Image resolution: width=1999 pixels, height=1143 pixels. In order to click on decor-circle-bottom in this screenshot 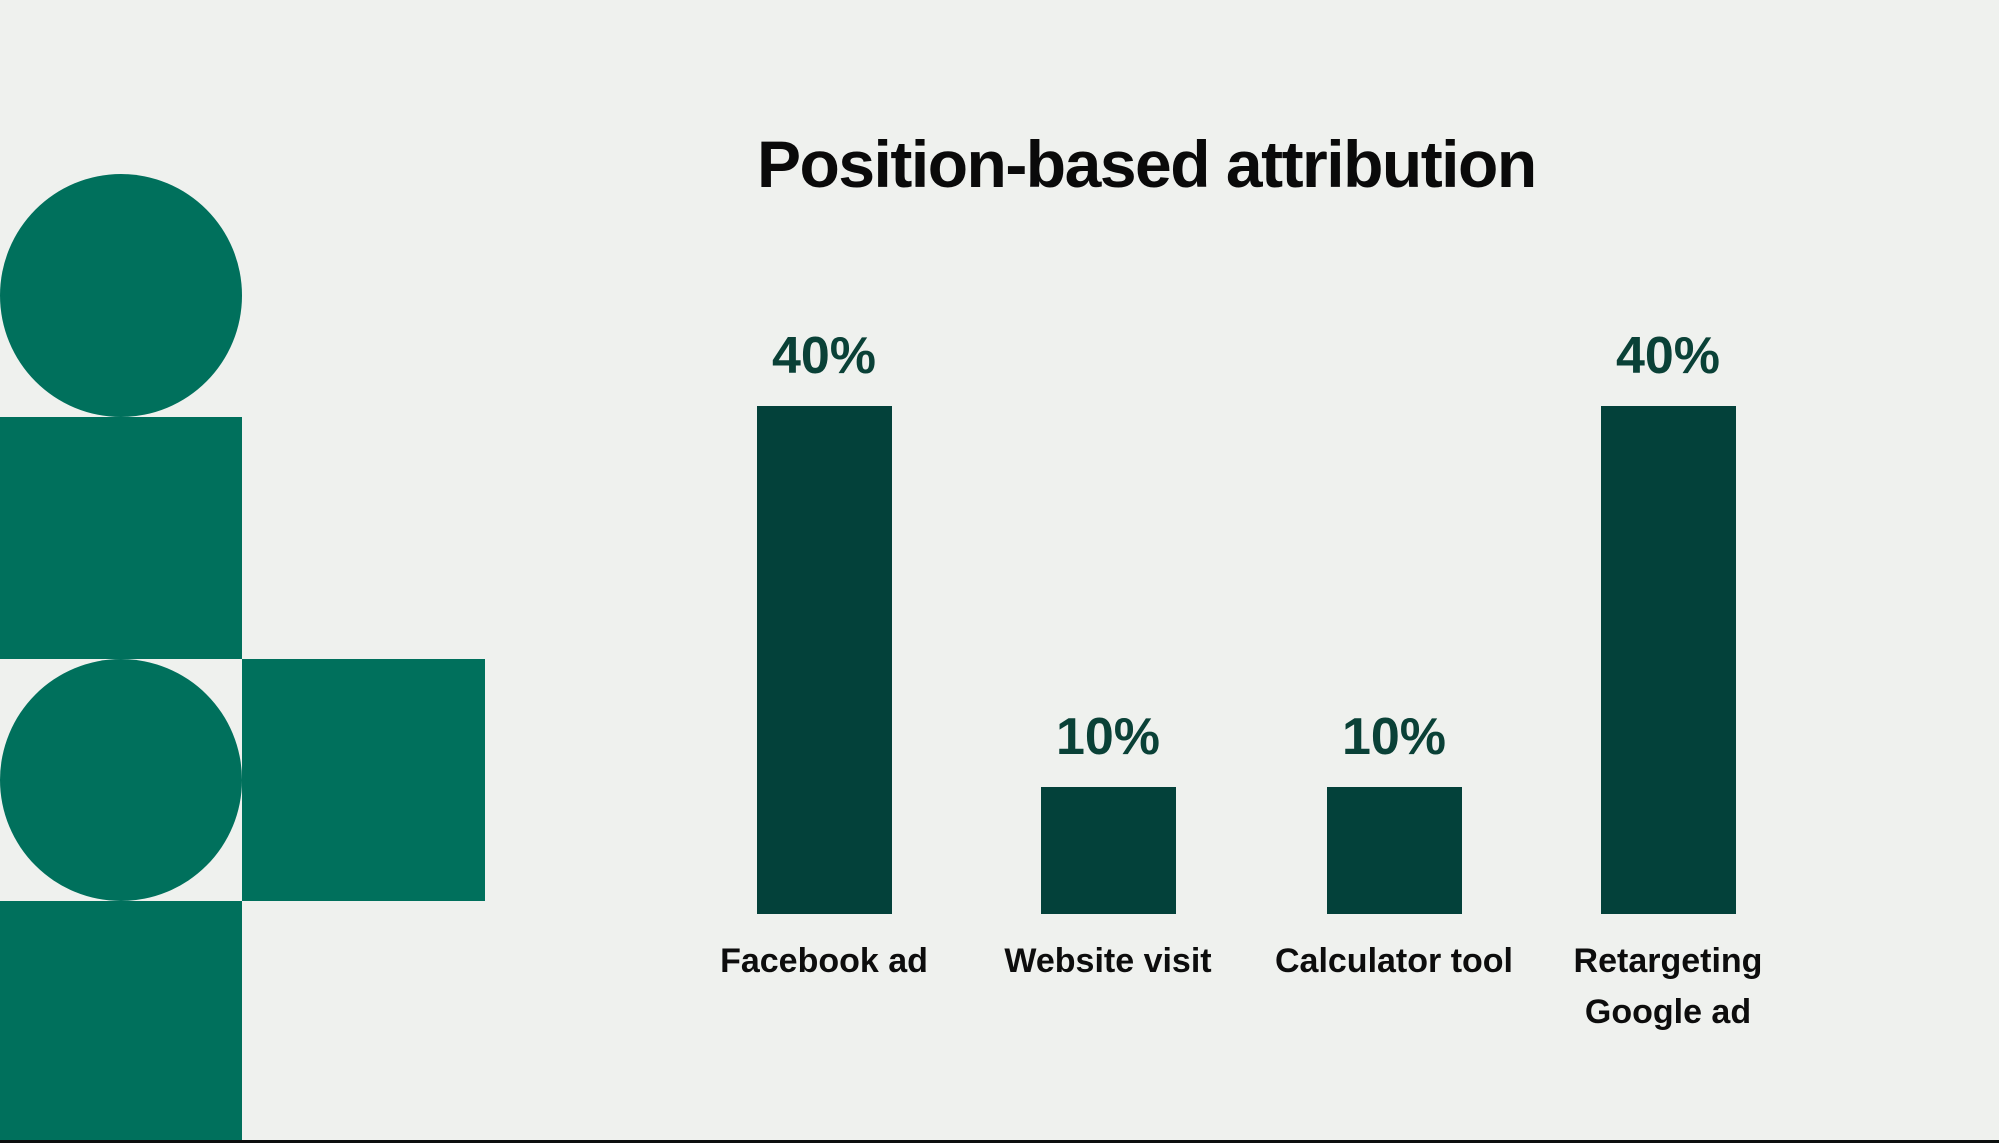, I will do `click(121, 780)`.